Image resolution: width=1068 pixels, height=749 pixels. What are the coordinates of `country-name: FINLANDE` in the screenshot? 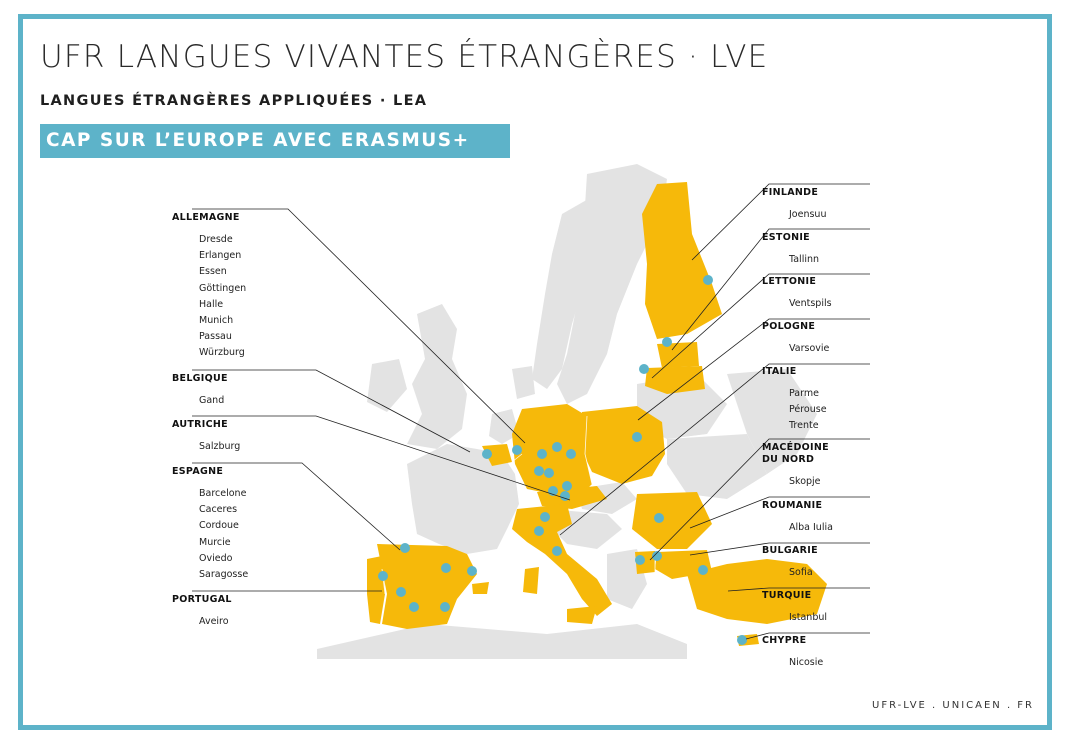 It's located at (790, 192).